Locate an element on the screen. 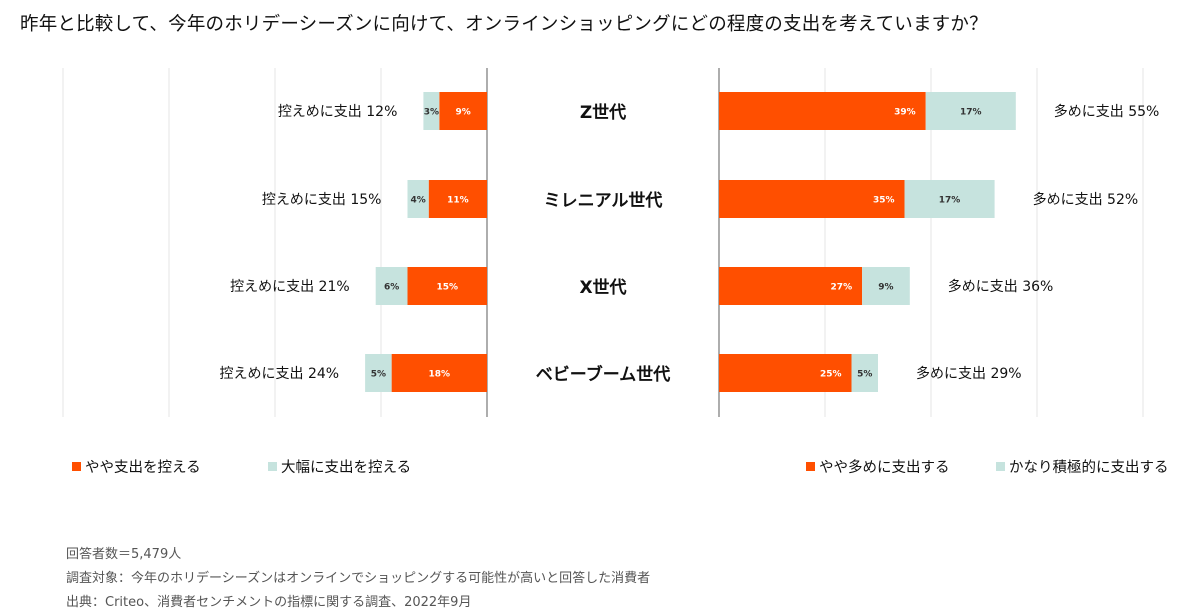 This screenshot has height=616, width=1200. data-label-right: 25% is located at coordinates (831, 375).